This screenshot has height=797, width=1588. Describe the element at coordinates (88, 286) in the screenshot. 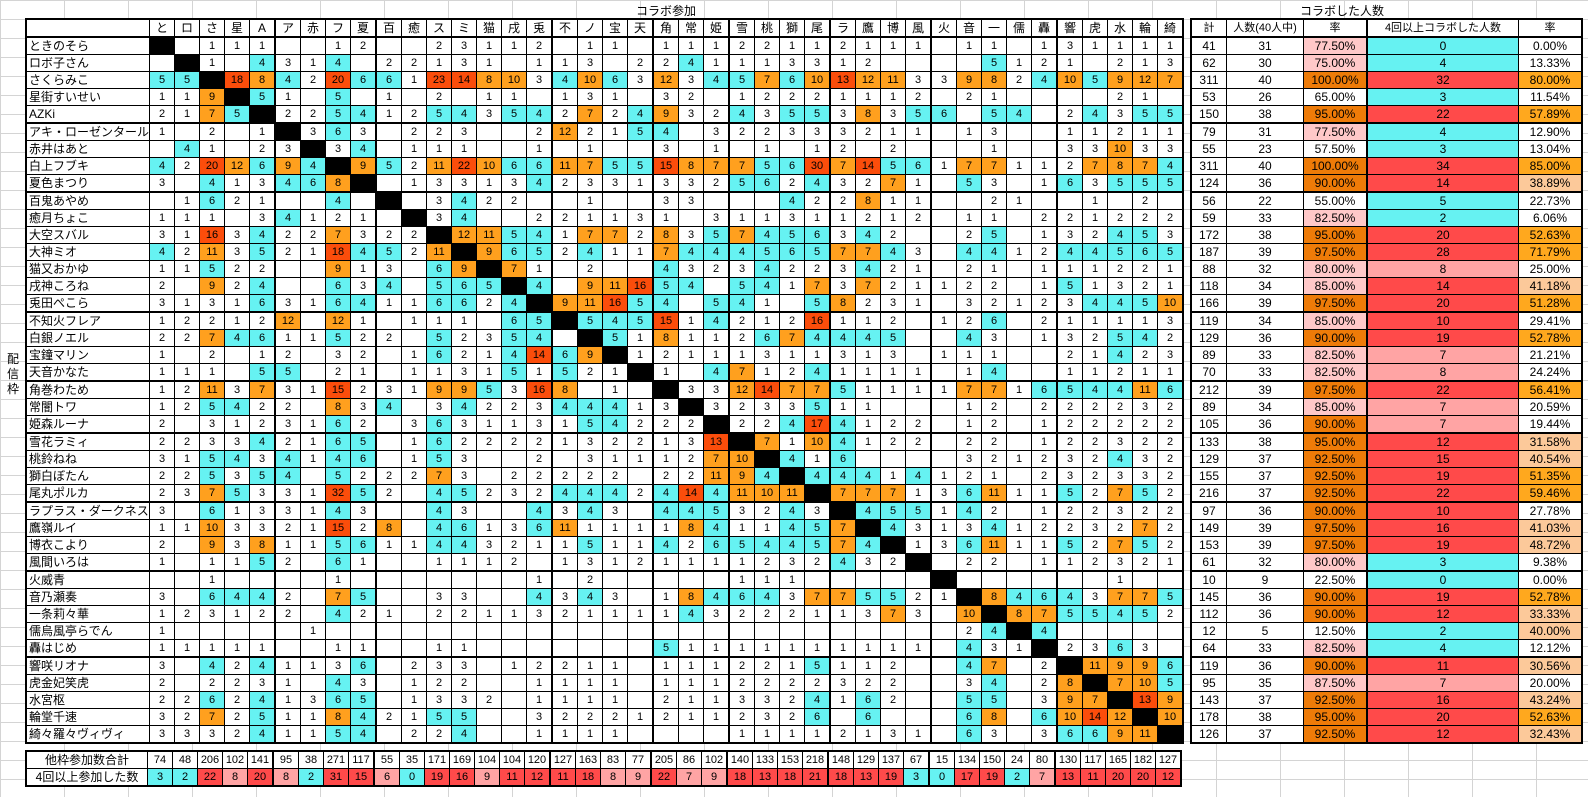

I see `matrix-row-label: 戌神ころね` at that location.